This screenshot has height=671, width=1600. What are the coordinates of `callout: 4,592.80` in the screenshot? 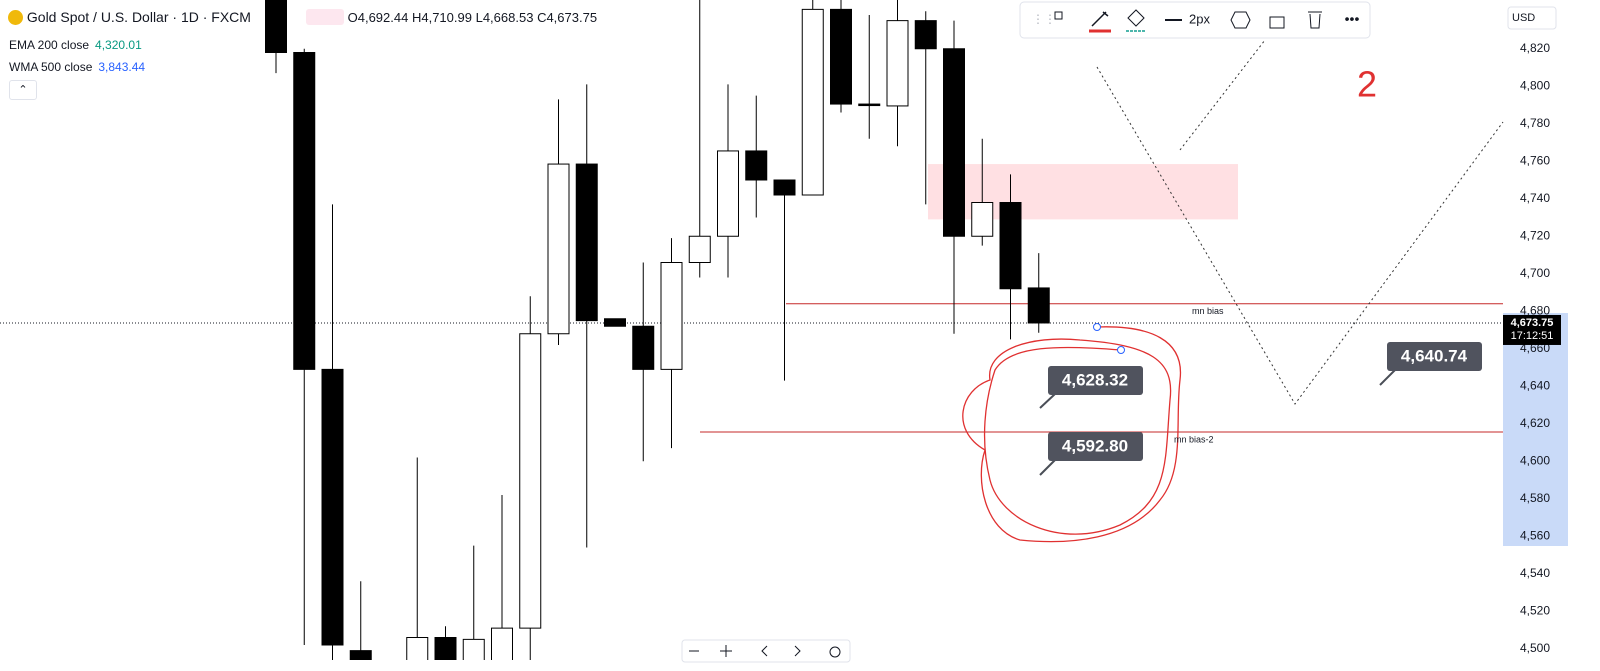 It's located at (1091, 454).